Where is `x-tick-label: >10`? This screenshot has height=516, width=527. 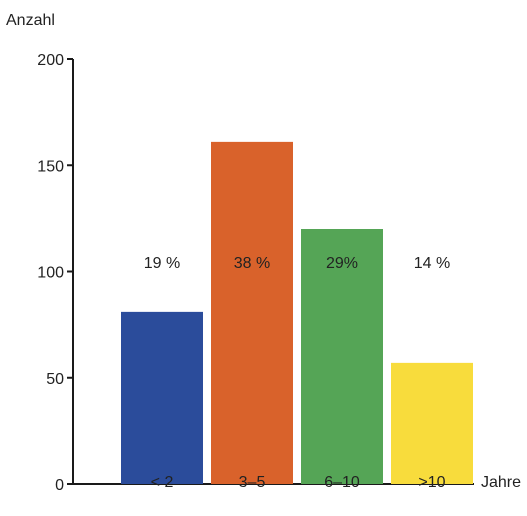
x-tick-label: >10 is located at coordinates (431, 482).